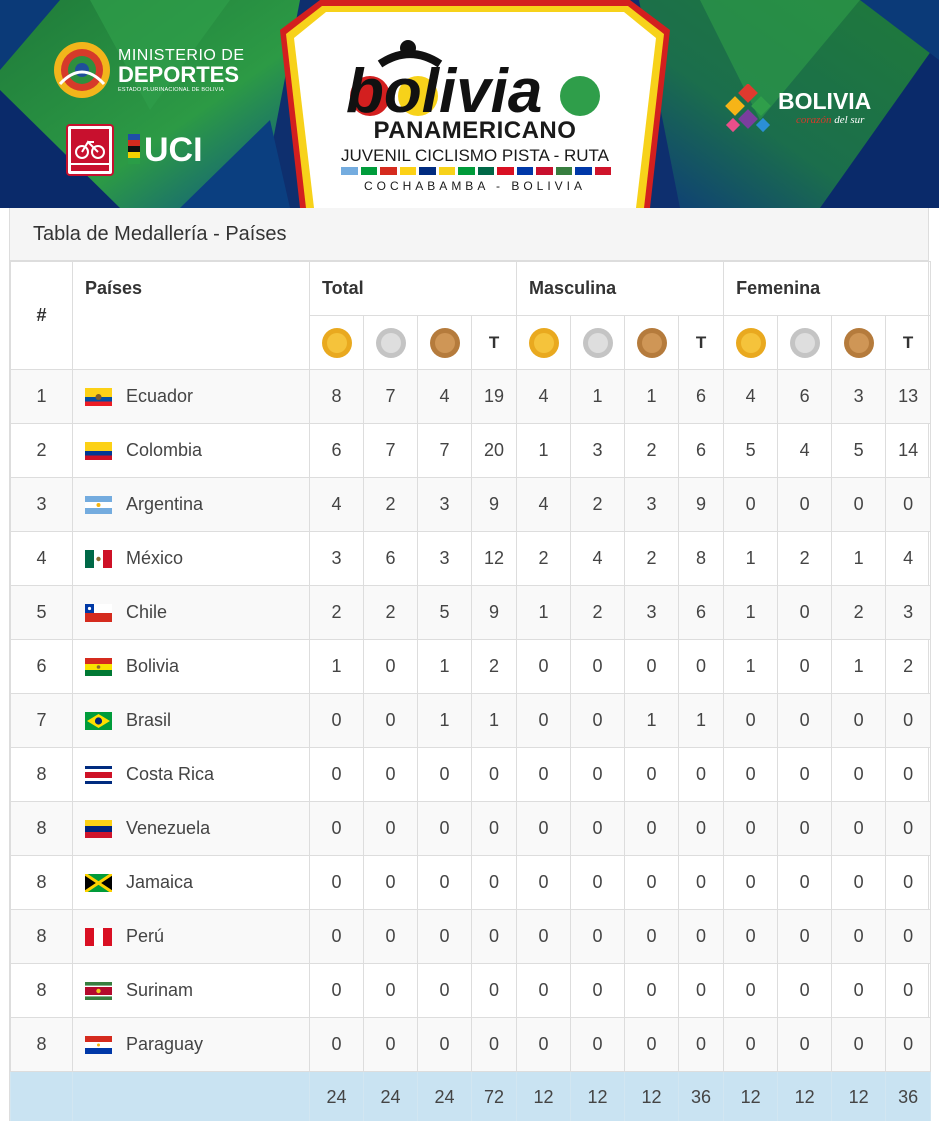 This screenshot has height=1121, width=939. Describe the element at coordinates (494, 666) in the screenshot. I see `total-t-cell: 2` at that location.